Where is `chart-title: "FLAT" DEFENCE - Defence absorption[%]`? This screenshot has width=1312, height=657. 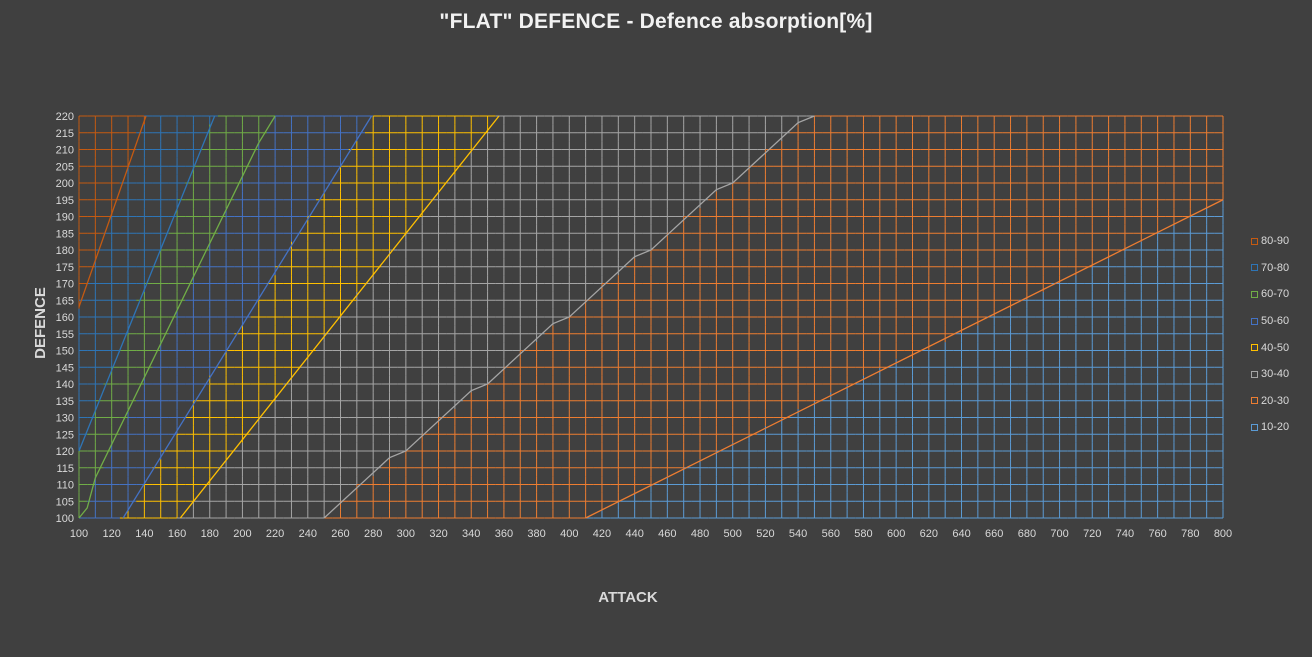 chart-title: "FLAT" DEFENCE - Defence absorption[%] is located at coordinates (656, 21).